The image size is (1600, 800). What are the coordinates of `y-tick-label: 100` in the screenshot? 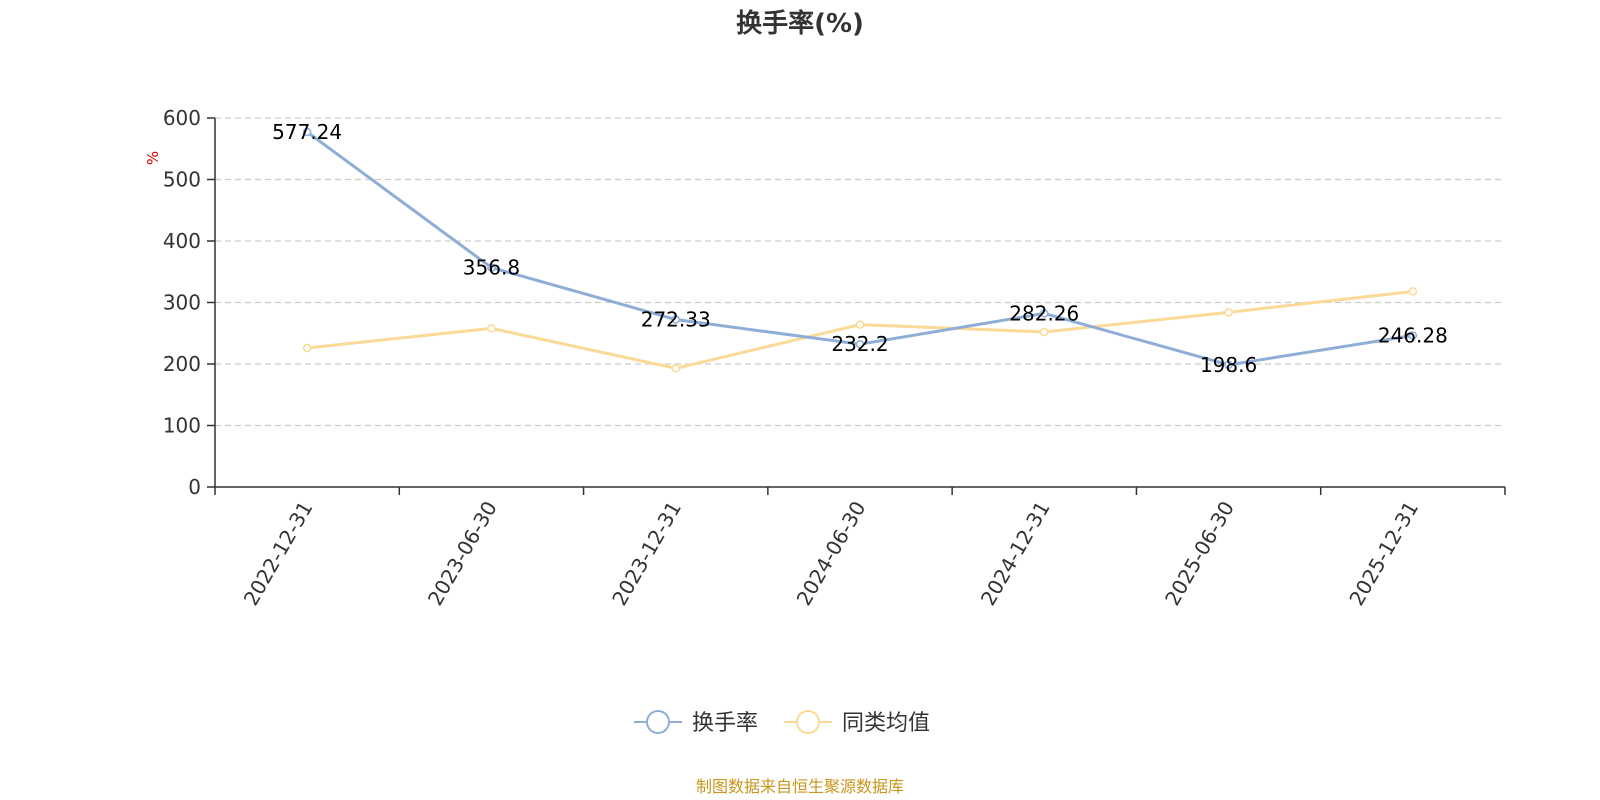 It's located at (182, 426).